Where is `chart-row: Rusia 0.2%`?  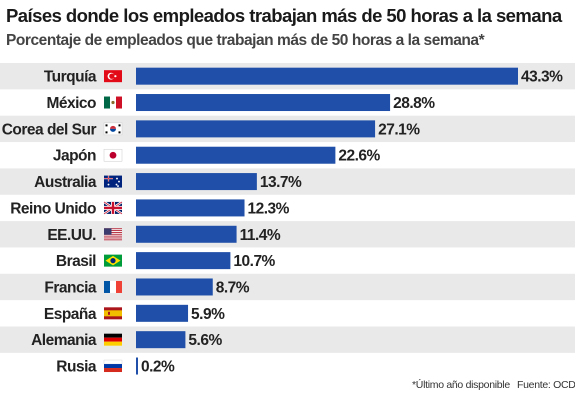 chart-row: Rusia 0.2% is located at coordinates (116, 366).